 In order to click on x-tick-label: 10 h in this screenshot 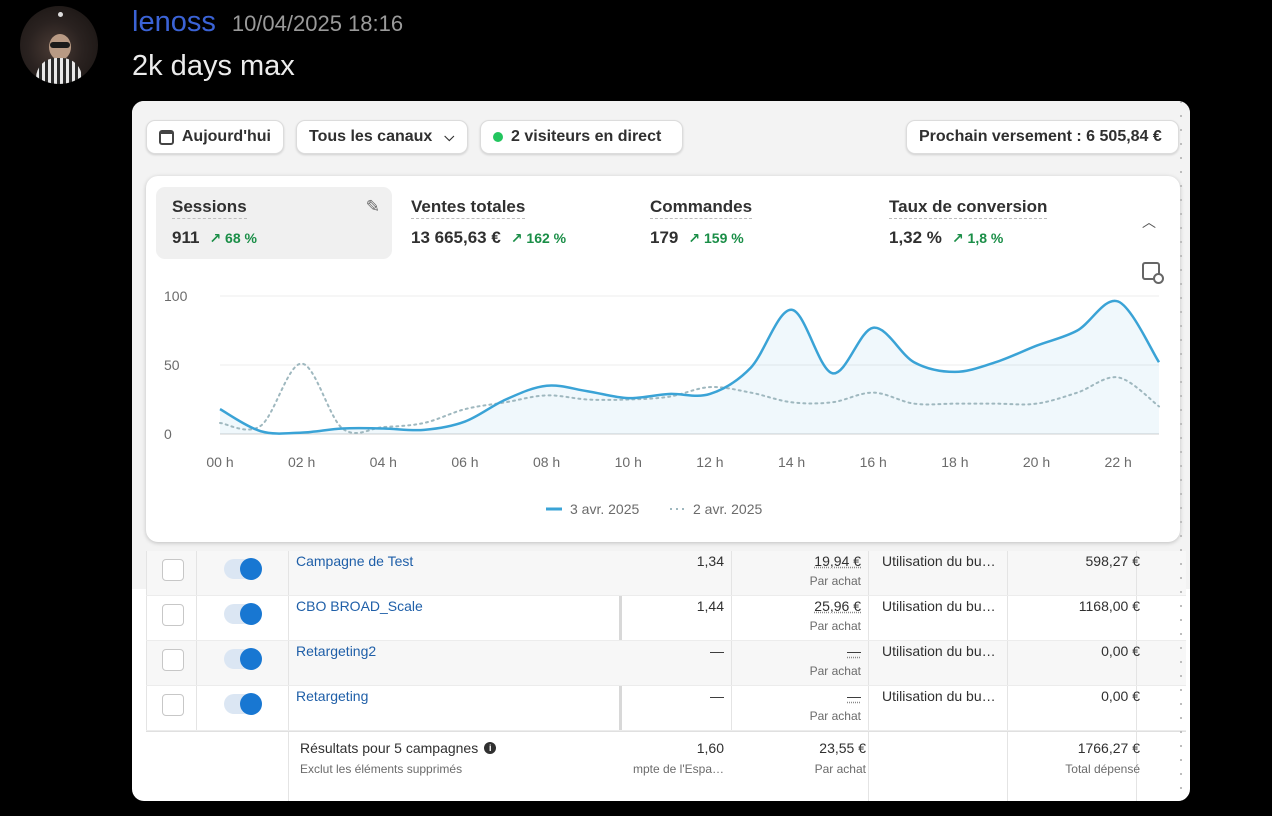, I will do `click(628, 462)`.